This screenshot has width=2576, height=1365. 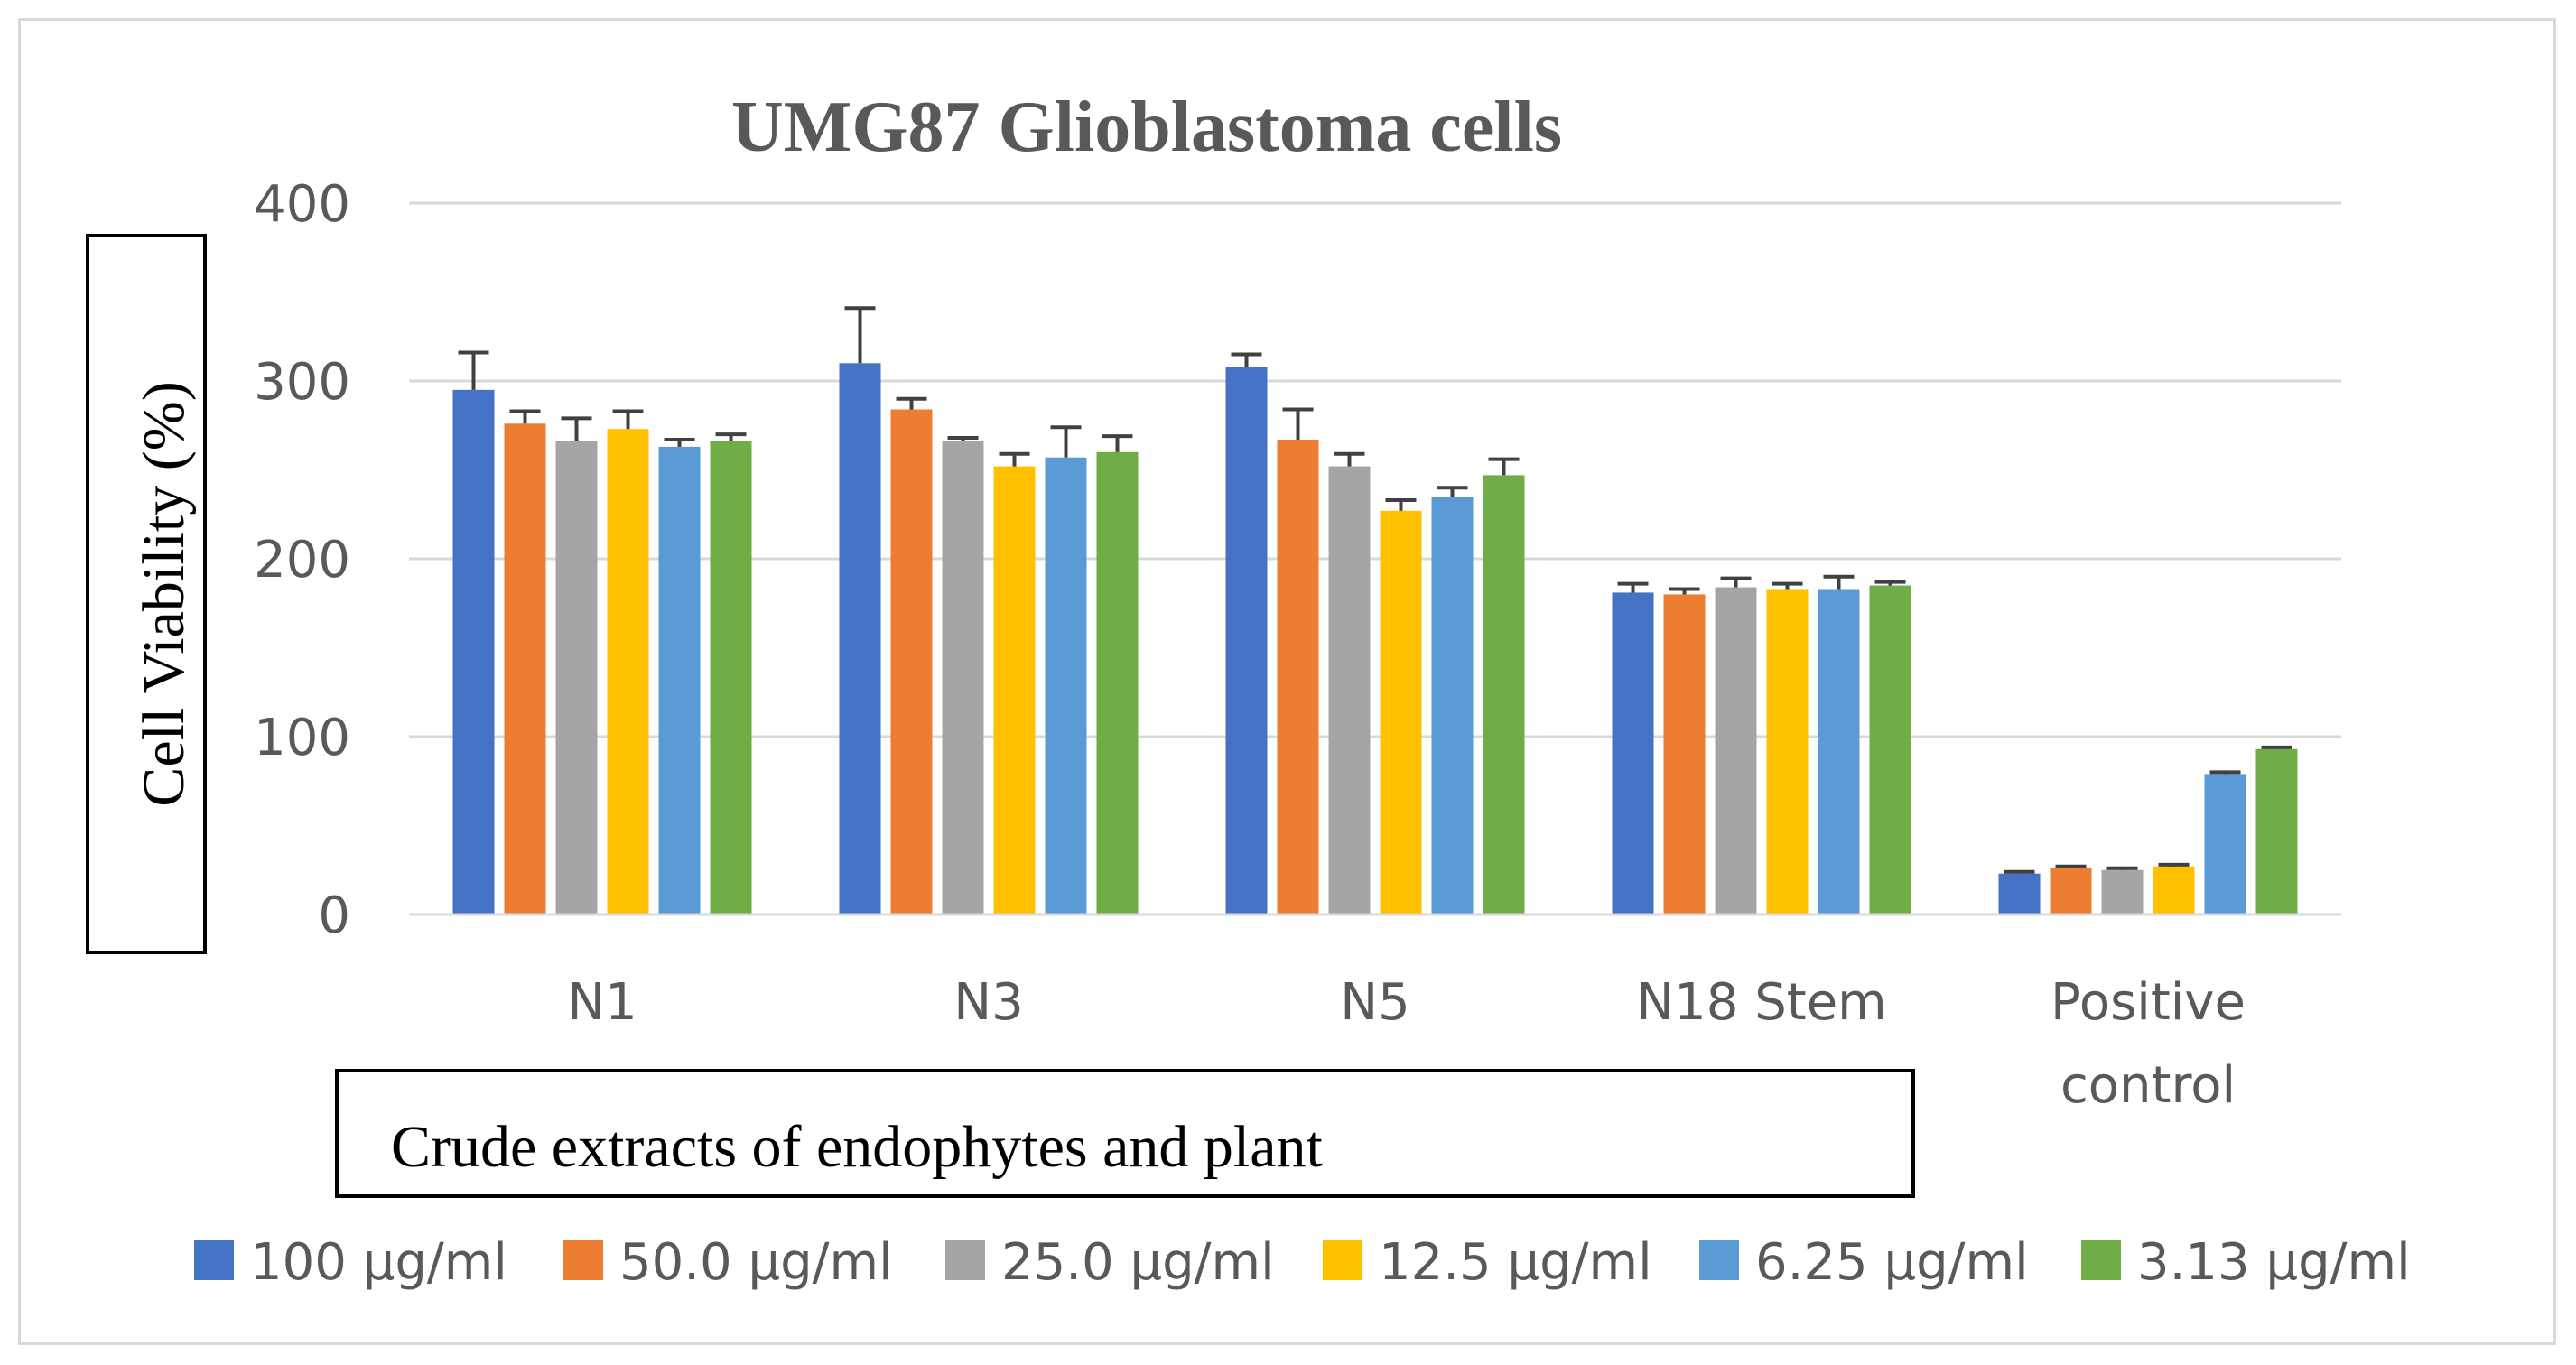 I want to click on y-tick-label: 0, so click(x=334, y=916).